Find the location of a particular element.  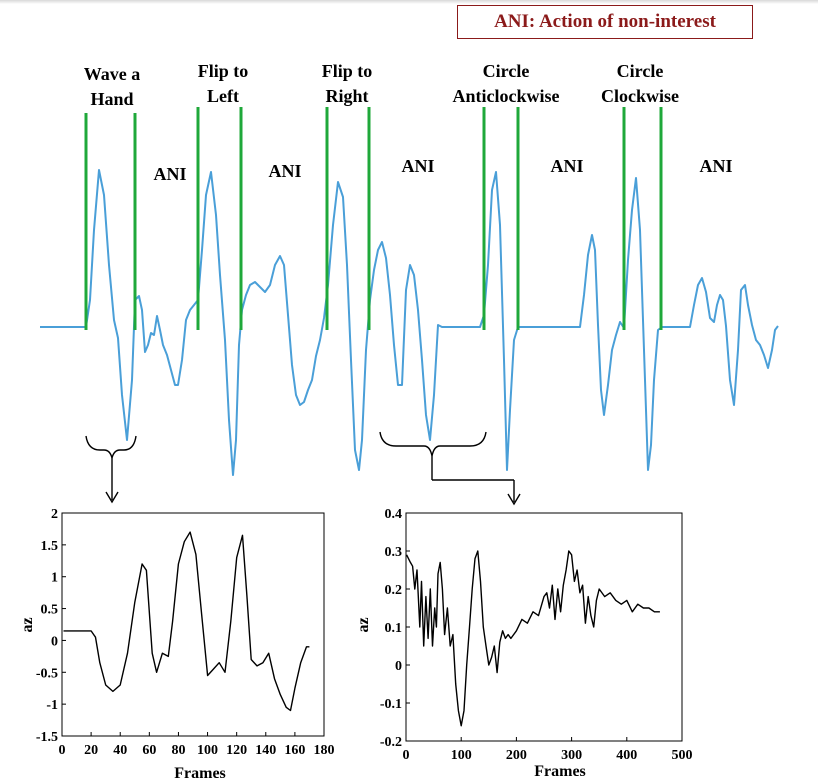

subplot-right-frame is located at coordinates (544, 627).